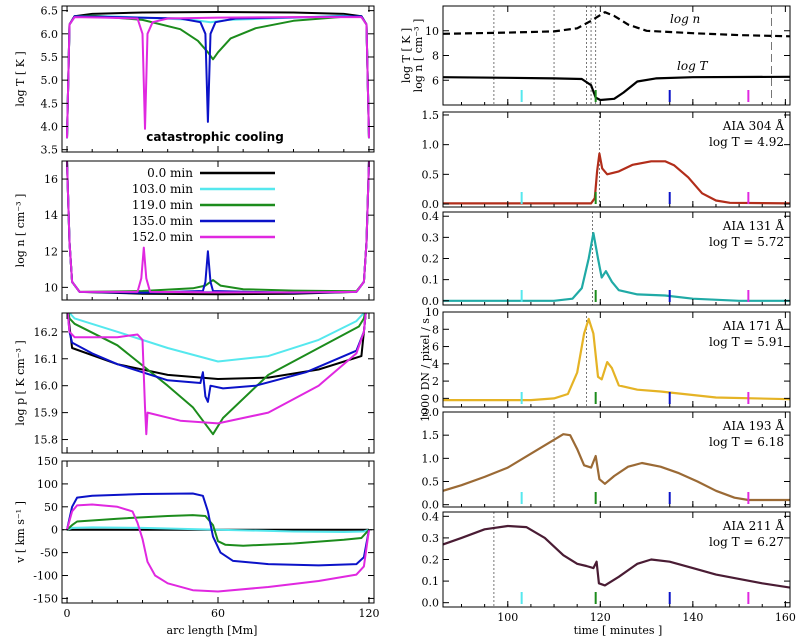  I want to click on xtick-label: 100, so click(507, 617).